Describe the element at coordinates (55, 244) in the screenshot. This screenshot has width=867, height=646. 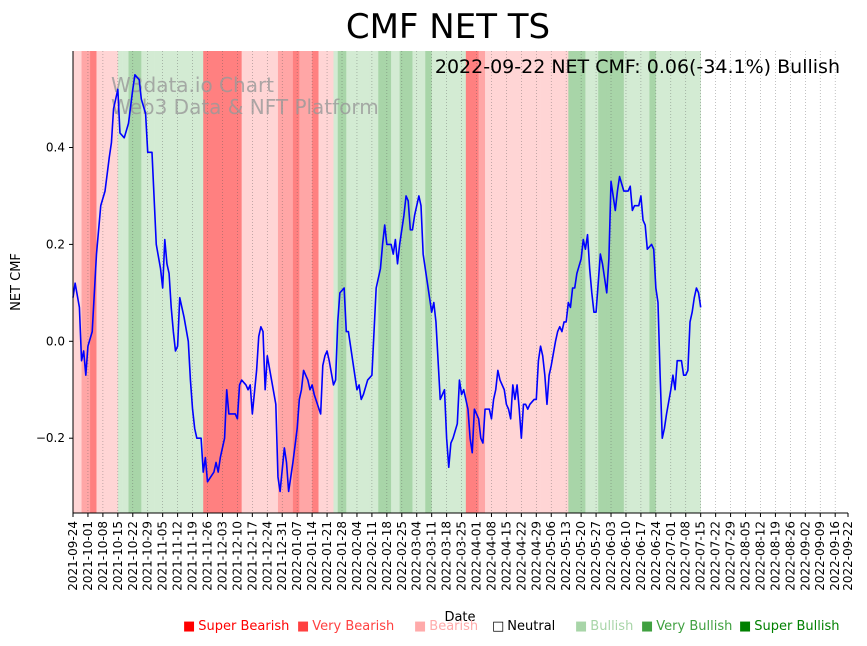
I see `y-tick-label: 0.2` at that location.